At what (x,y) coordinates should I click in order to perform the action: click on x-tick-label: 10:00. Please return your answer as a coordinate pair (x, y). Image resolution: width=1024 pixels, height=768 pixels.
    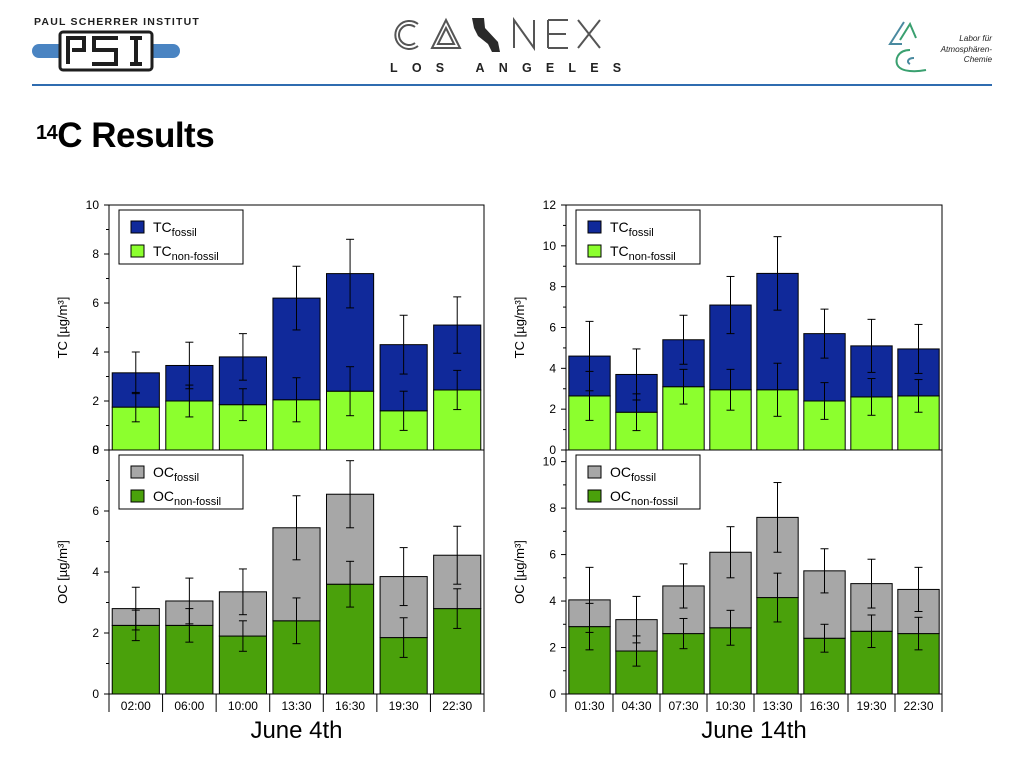
    Looking at the image, I should click on (243, 706).